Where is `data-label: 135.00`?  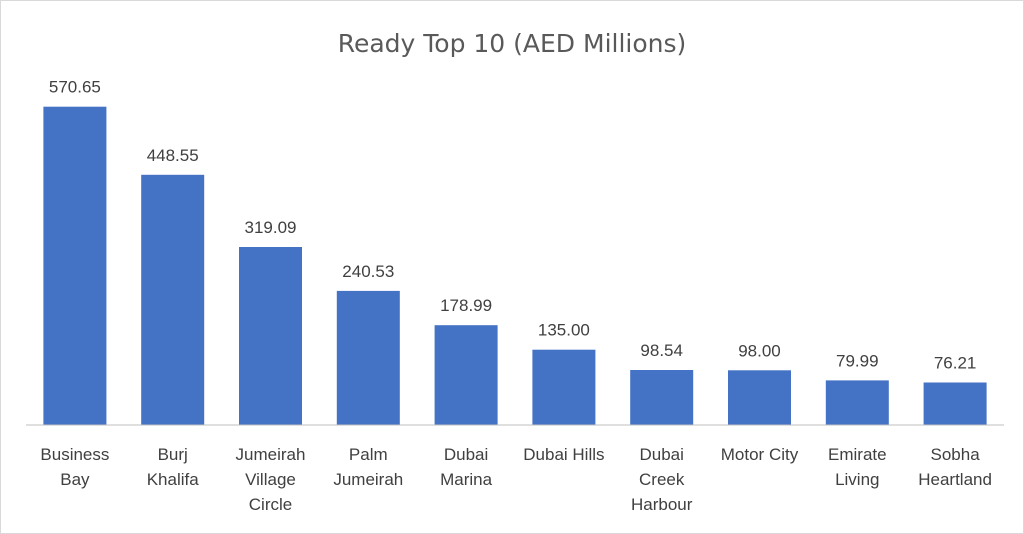 data-label: 135.00 is located at coordinates (564, 330).